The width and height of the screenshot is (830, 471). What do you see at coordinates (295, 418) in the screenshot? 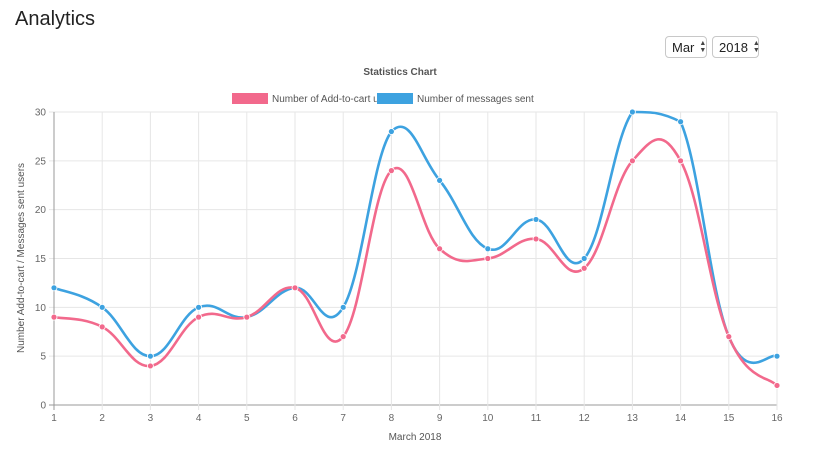
I see `x-tick-label: 6` at bounding box center [295, 418].